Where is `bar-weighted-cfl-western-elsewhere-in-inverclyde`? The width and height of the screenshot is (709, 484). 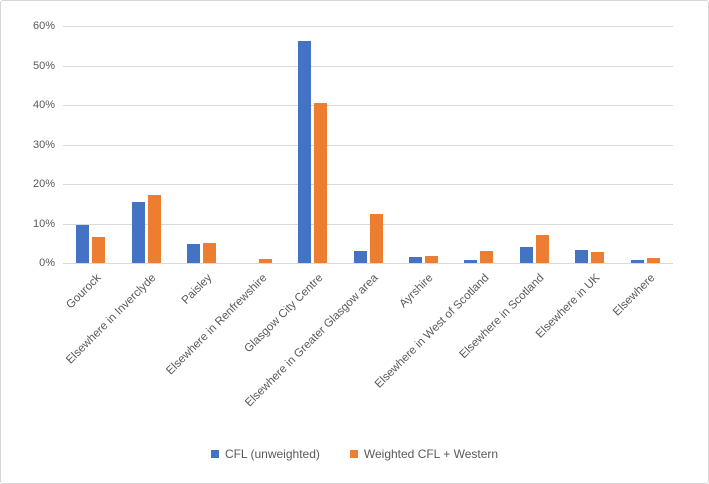 bar-weighted-cfl-western-elsewhere-in-inverclyde is located at coordinates (154, 228).